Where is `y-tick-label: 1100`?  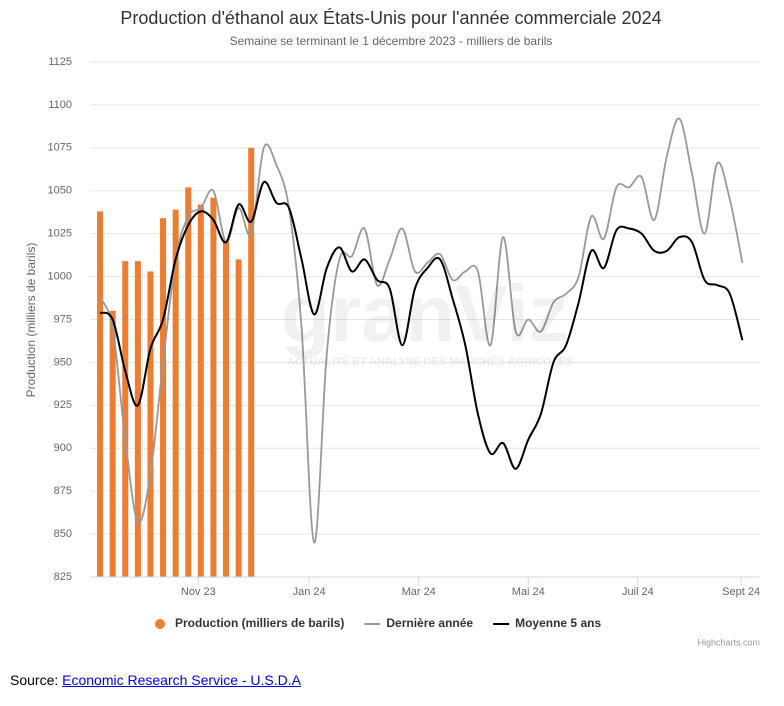 y-tick-label: 1100 is located at coordinates (60, 105).